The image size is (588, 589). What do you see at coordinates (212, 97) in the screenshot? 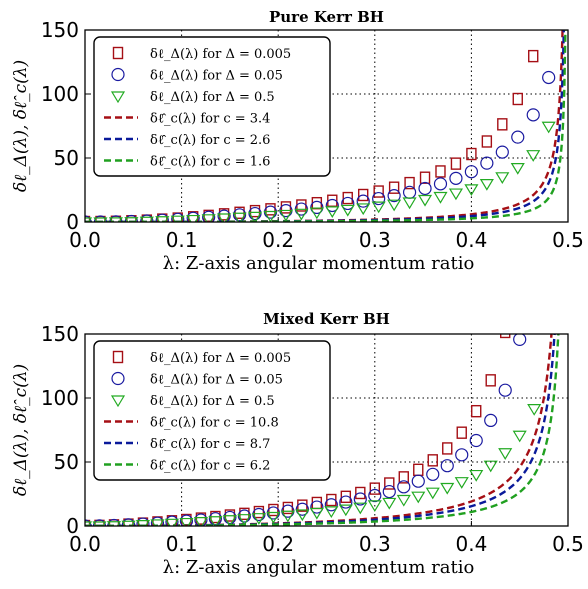
I see `legend-label: δℓ_Δ(λ) for Δ = 0.5` at bounding box center [212, 97].